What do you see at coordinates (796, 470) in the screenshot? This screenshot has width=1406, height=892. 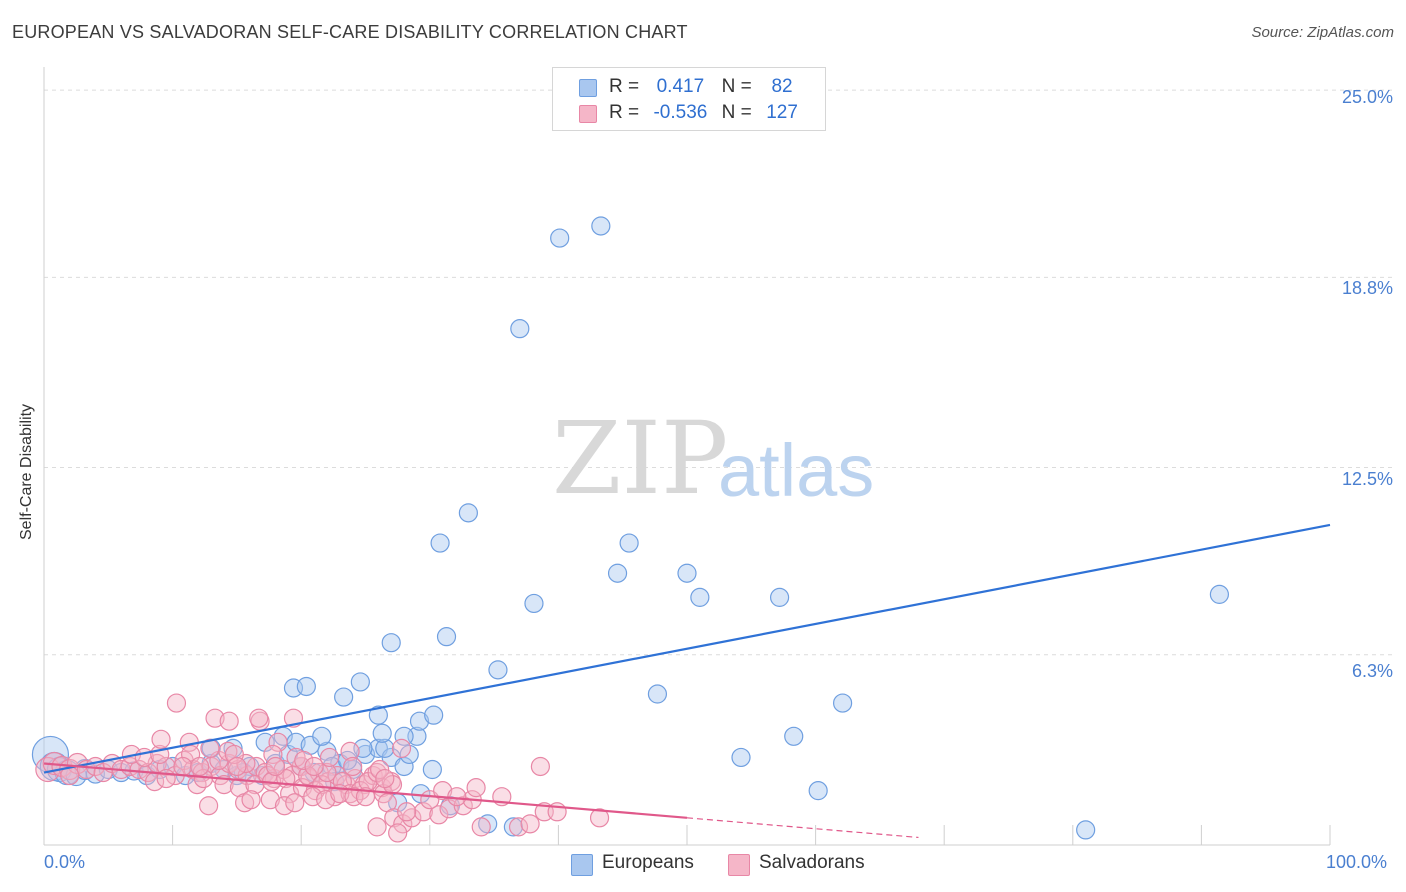 I see `watermark-atlas: atlas` at bounding box center [796, 470].